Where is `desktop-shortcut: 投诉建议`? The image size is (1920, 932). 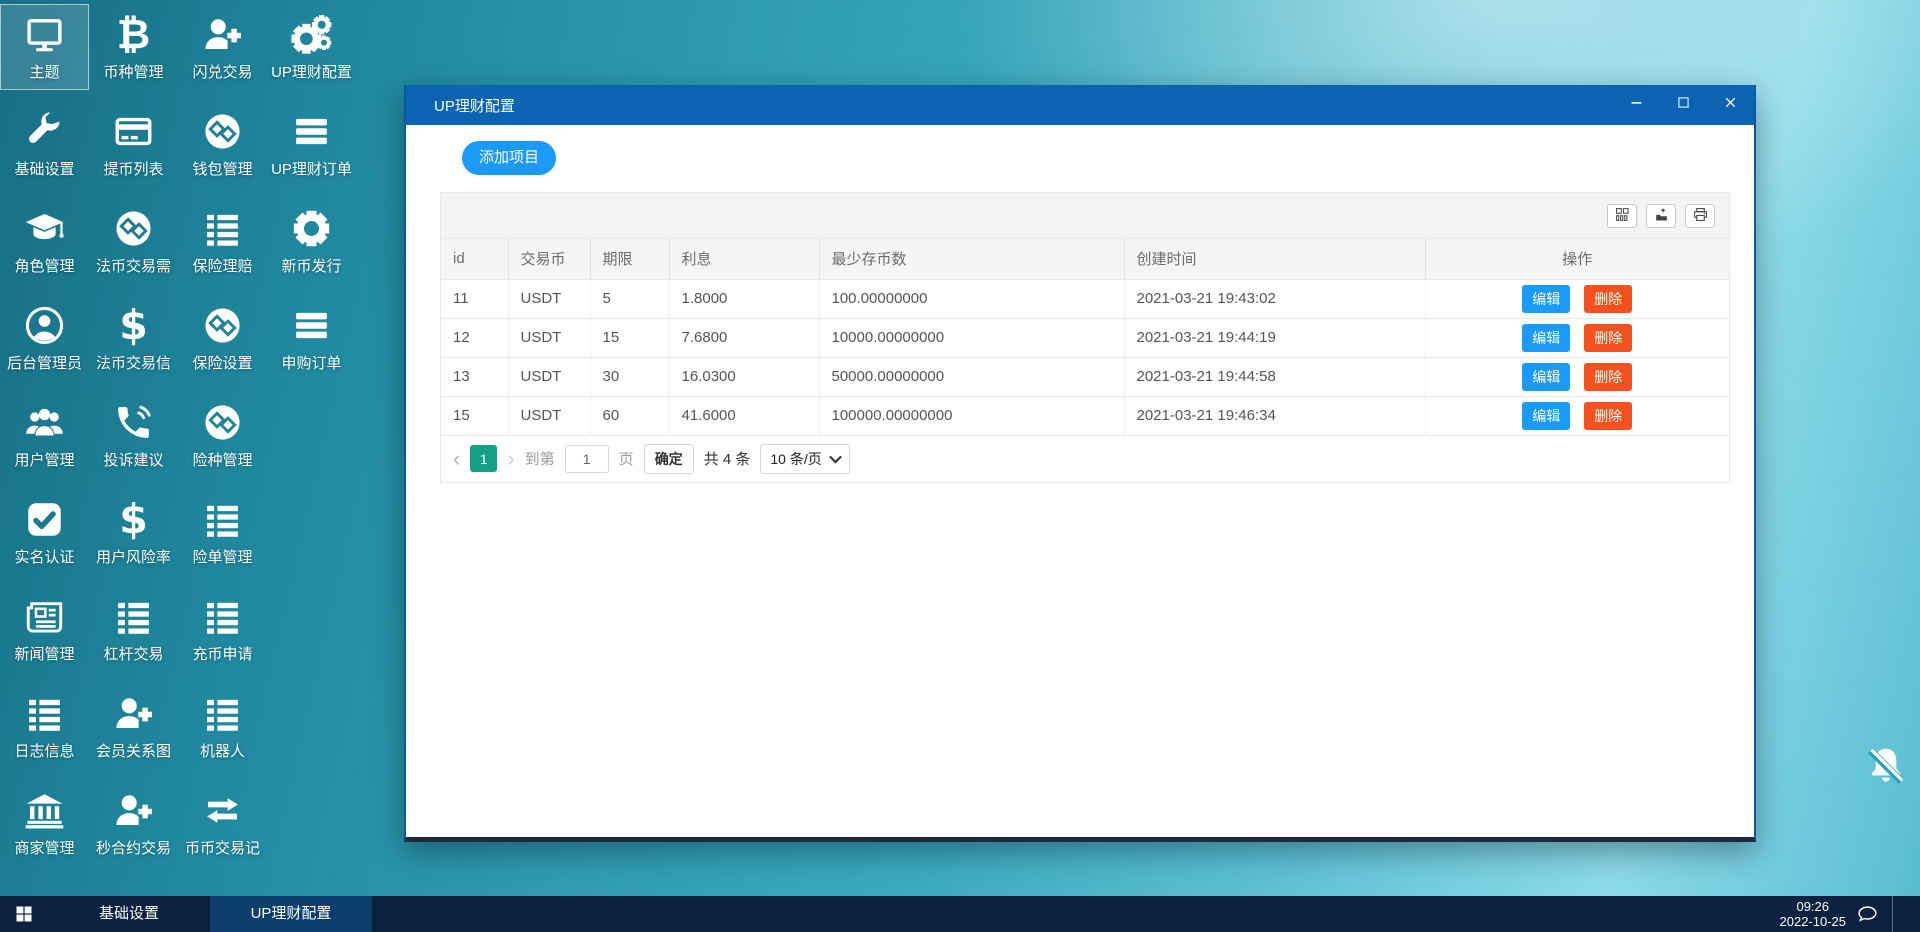 desktop-shortcut: 投诉建议 is located at coordinates (133, 435).